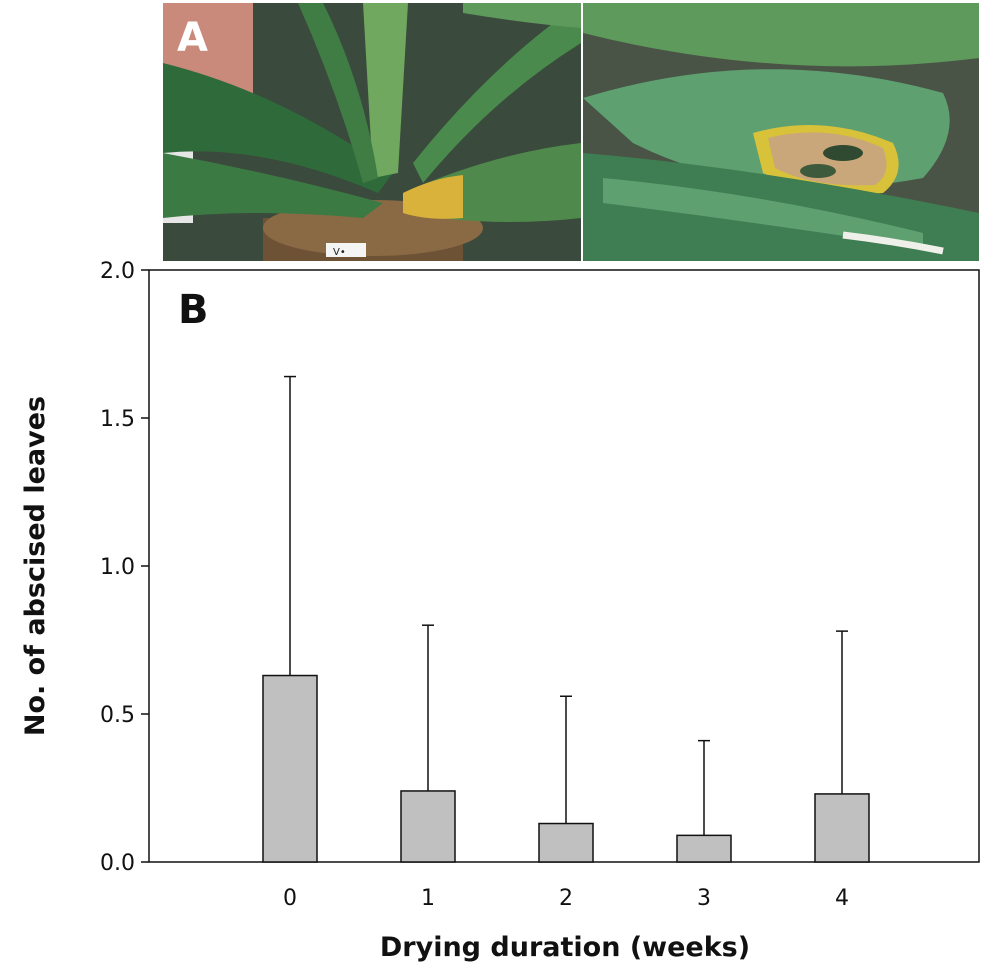 The height and width of the screenshot is (973, 986). Describe the element at coordinates (372, 132) in the screenshot. I see `photo-left: A V•` at that location.